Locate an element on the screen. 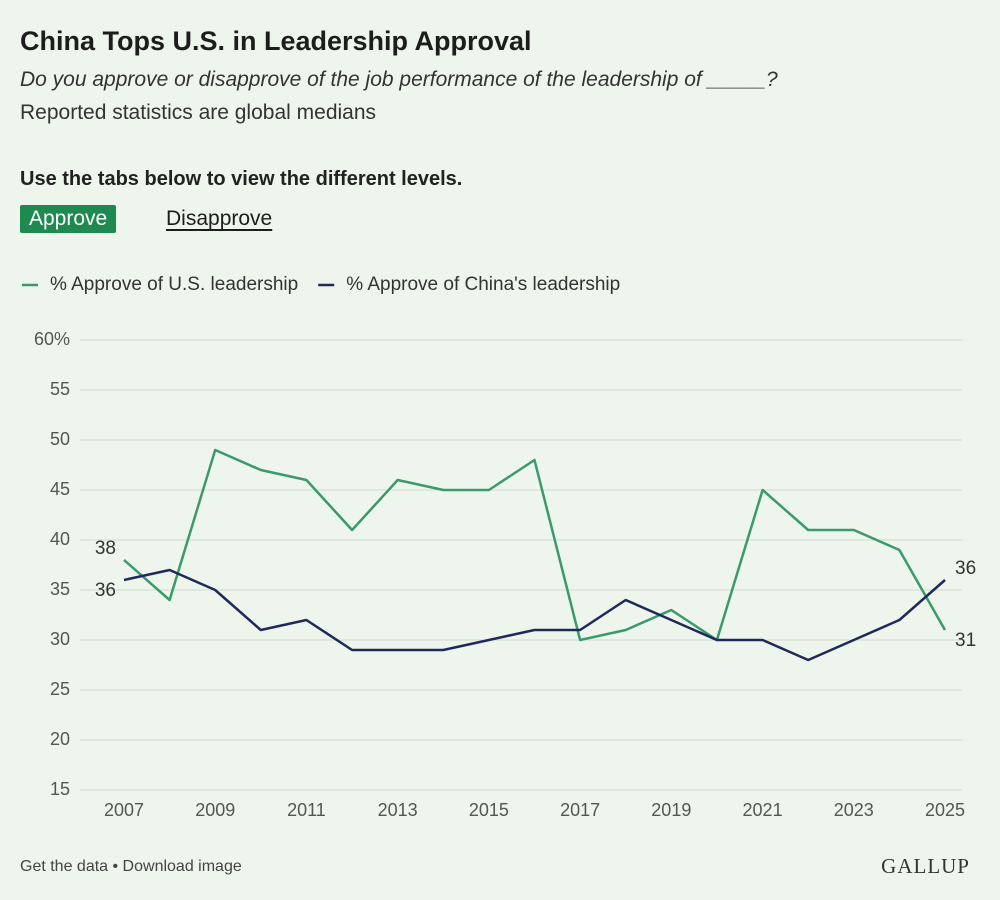  x-tick-label: 2021 is located at coordinates (763, 810).